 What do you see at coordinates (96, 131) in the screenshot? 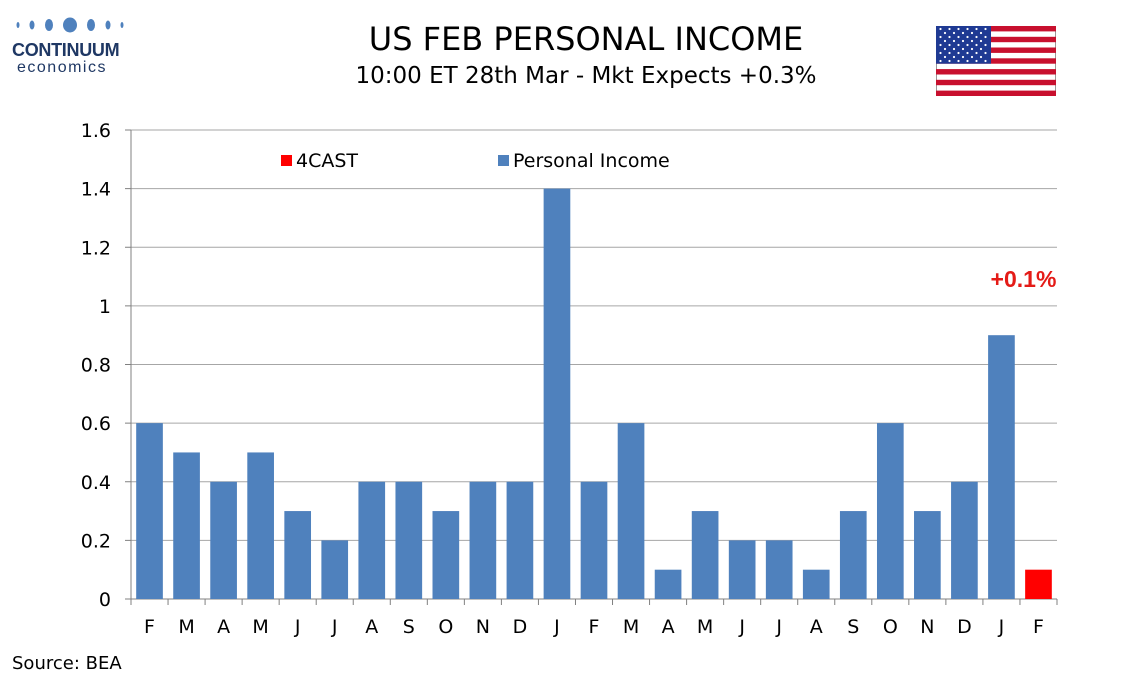
I see `y-tick-label: 1.6` at bounding box center [96, 131].